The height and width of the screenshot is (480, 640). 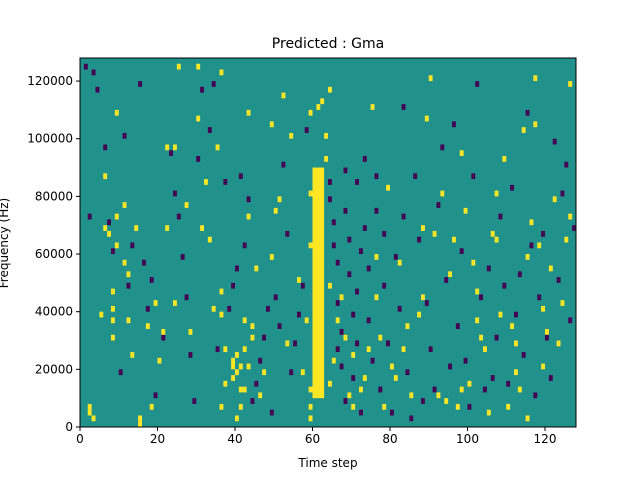 I want to click on x-tick-label: 100, so click(x=467, y=439).